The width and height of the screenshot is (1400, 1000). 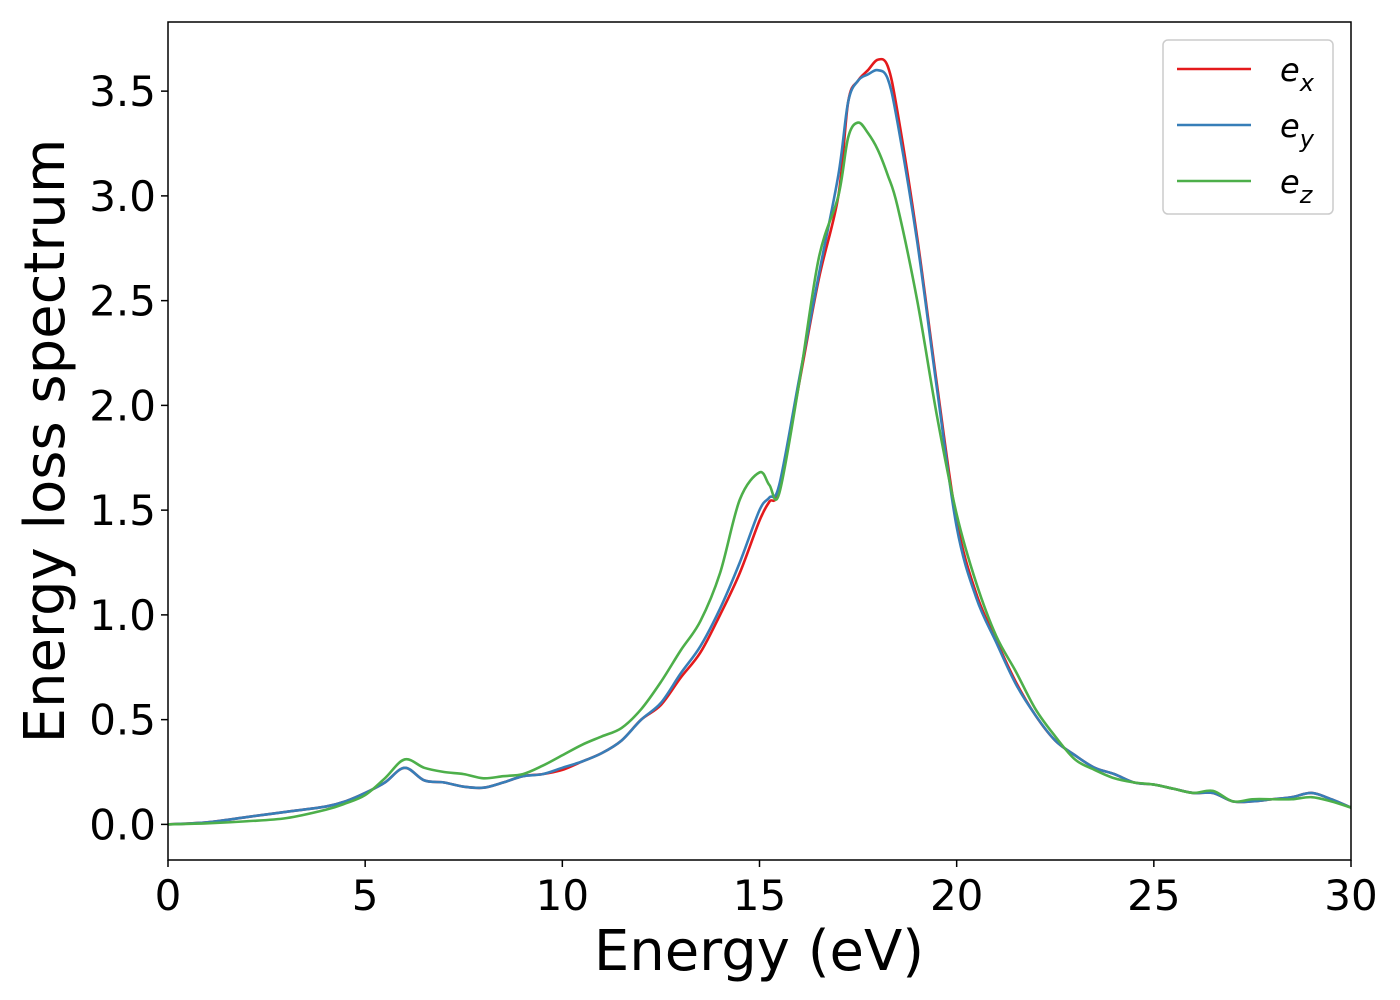 I want to click on y-tick-label: 0.0, so click(x=122, y=824).